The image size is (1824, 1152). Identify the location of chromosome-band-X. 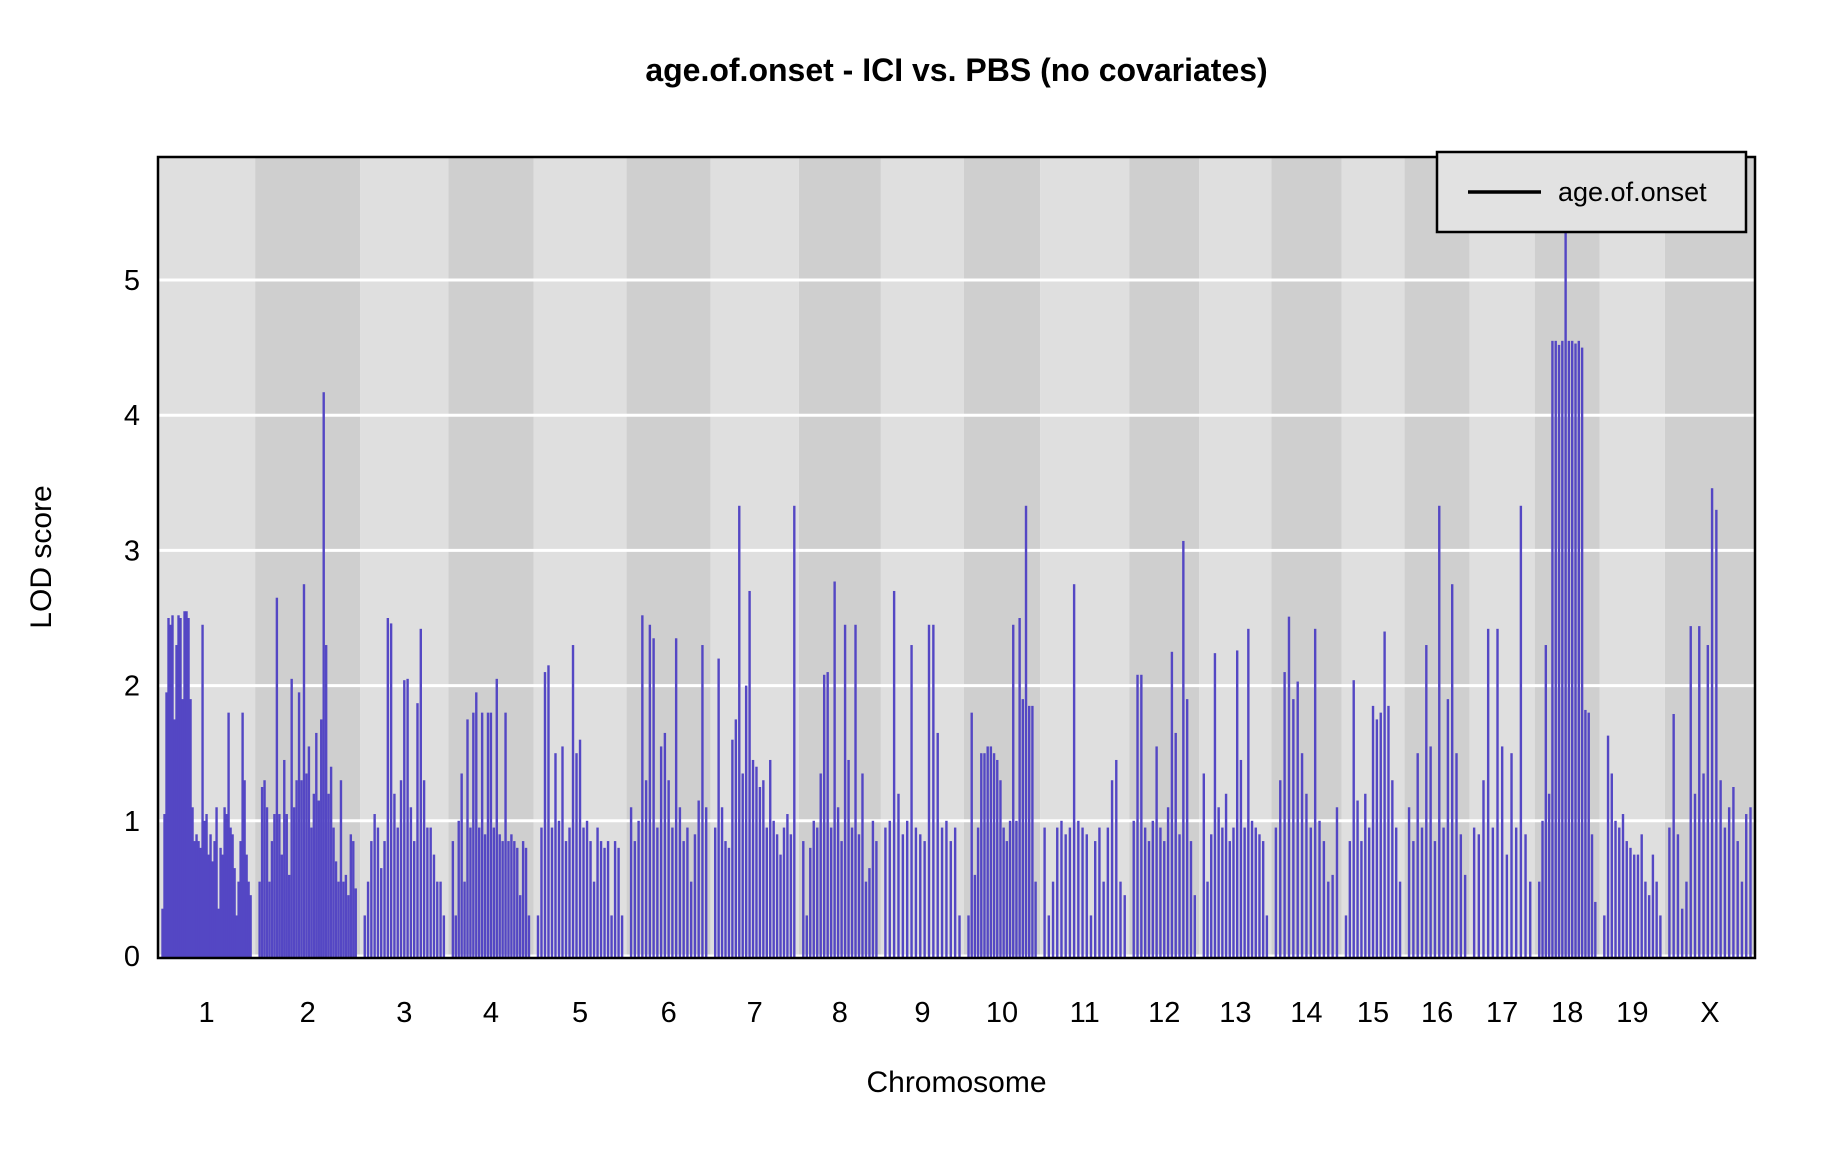
(1709, 557).